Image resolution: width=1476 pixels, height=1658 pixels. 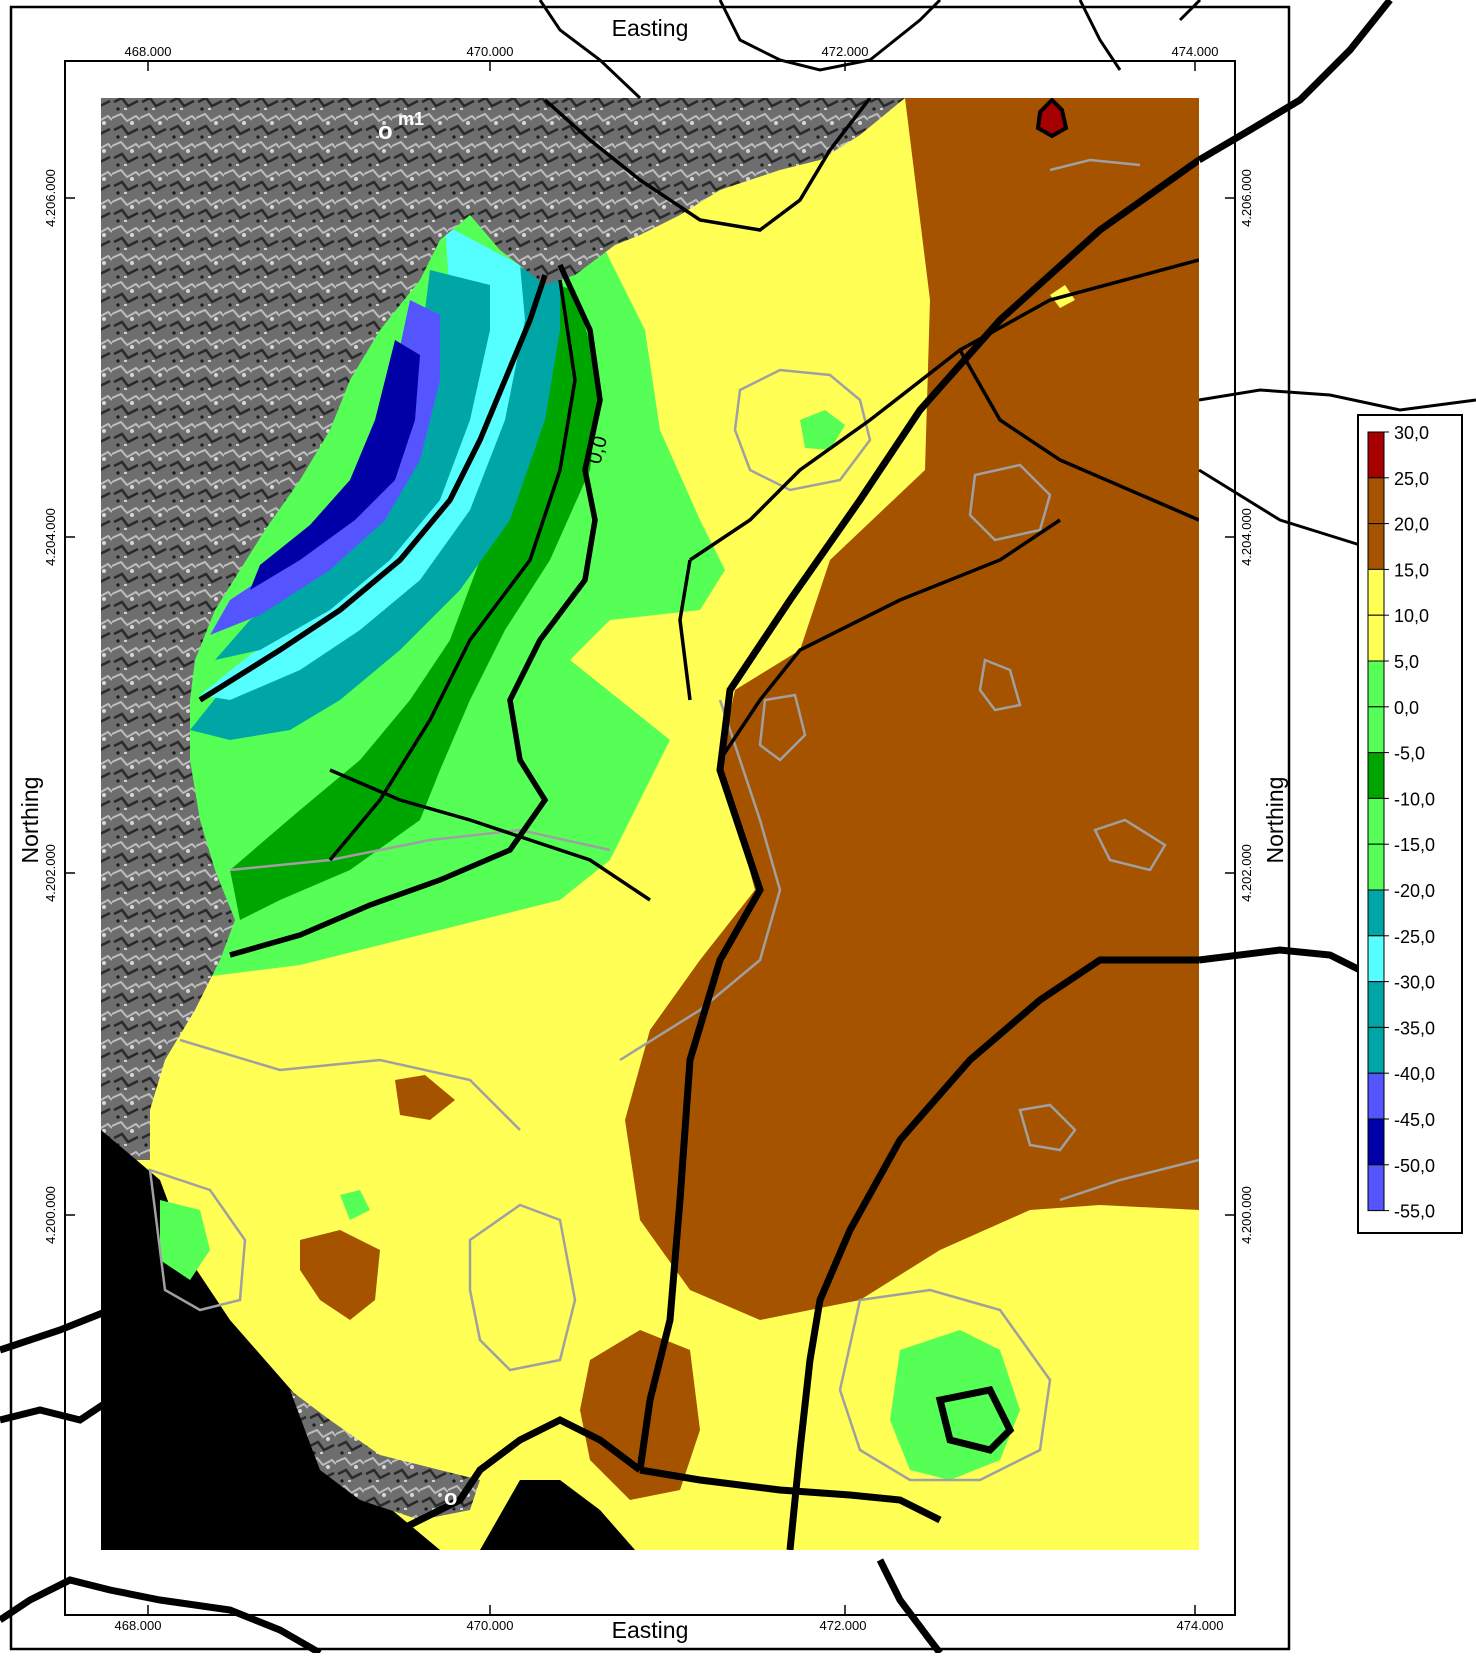 What do you see at coordinates (843, 1625) in the screenshot?
I see `x-tick-bottom-3: 472.000` at bounding box center [843, 1625].